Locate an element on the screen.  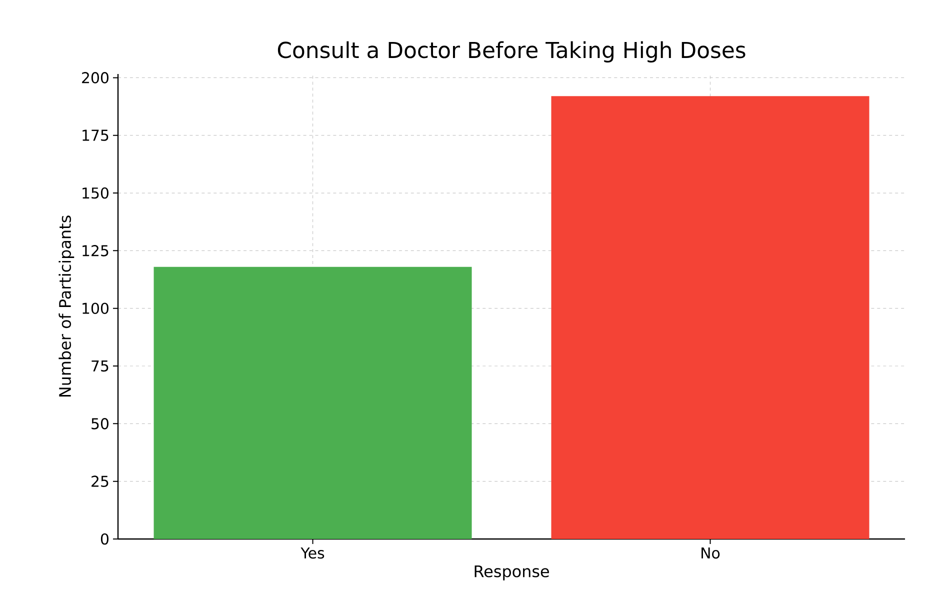
y-tick-label: 75 is located at coordinates (100, 366).